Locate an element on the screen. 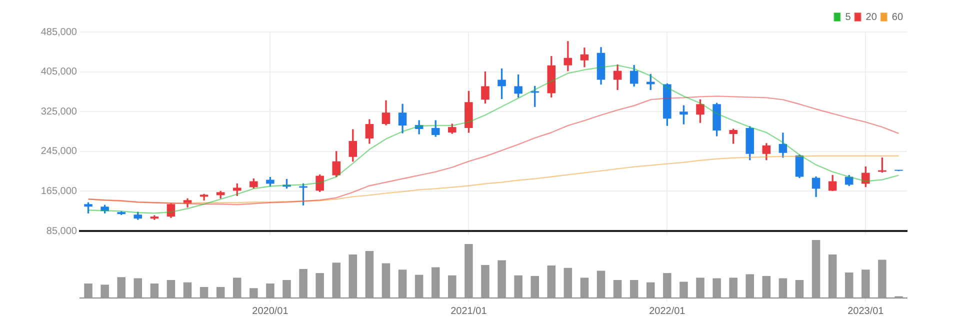 This screenshot has height=327, width=955. x-tick-label: 2021/01 is located at coordinates (469, 311).